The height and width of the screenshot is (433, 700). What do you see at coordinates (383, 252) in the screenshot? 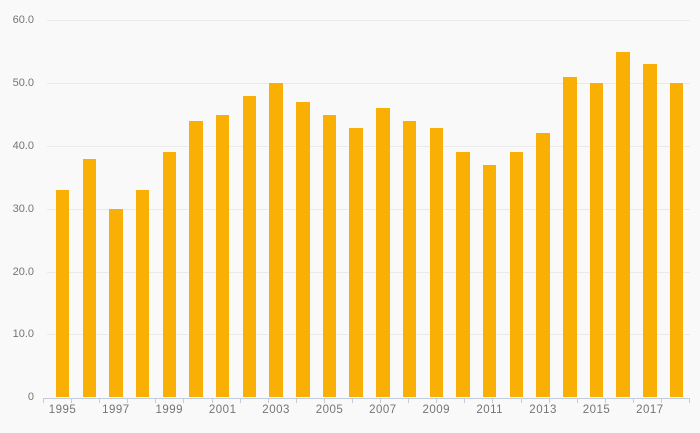
I see `bar-2007` at bounding box center [383, 252].